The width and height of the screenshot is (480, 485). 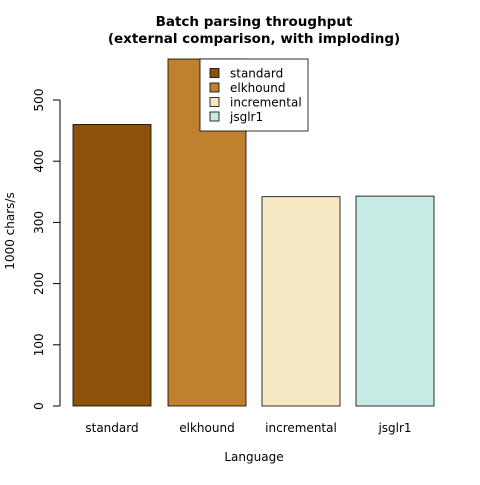 What do you see at coordinates (214, 116) in the screenshot?
I see `legend-swatch-jsglr1` at bounding box center [214, 116].